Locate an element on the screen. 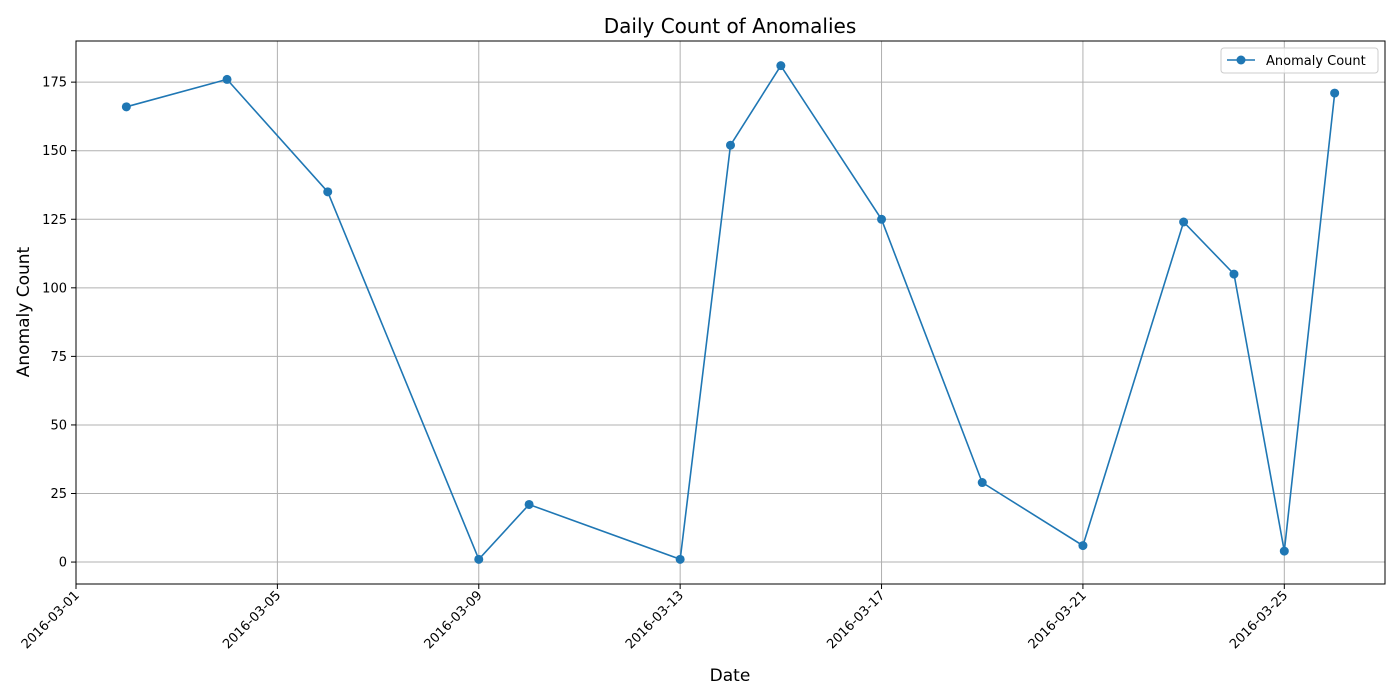  y-tick-label: 25 is located at coordinates (58, 494).